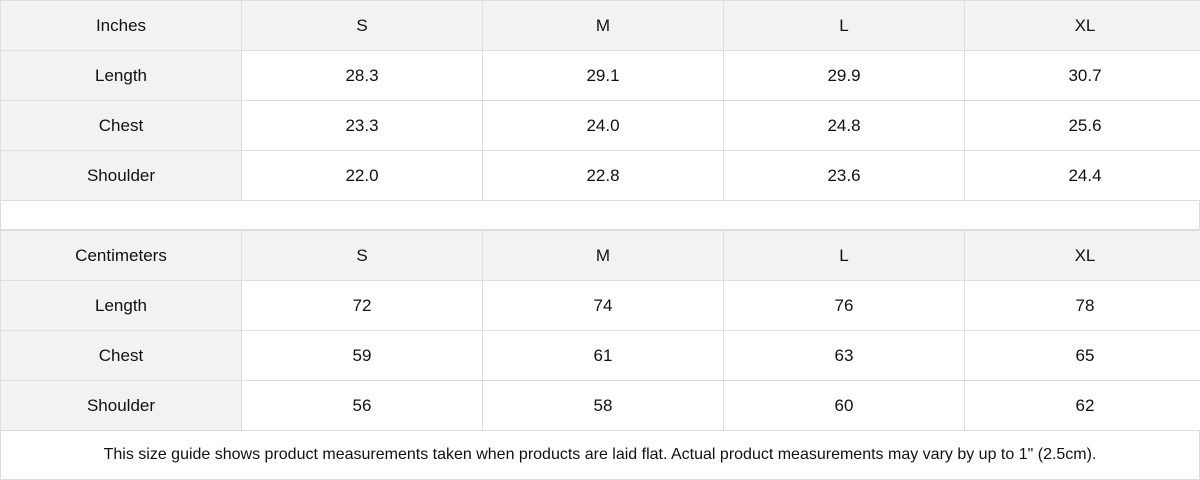 The height and width of the screenshot is (480, 1200). Describe the element at coordinates (1082, 175) in the screenshot. I see `table-cell: 24.4` at that location.